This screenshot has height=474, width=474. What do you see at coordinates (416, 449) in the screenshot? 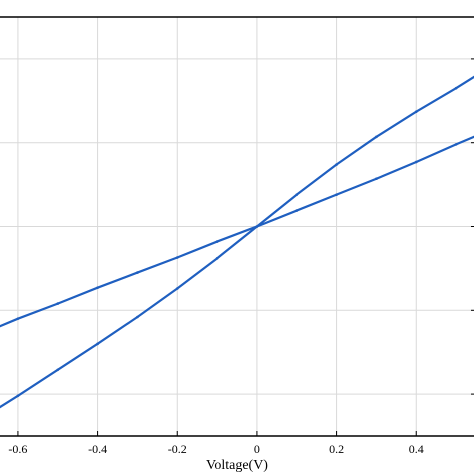
I see `x-tick-label-5: 0.4` at bounding box center [416, 449].